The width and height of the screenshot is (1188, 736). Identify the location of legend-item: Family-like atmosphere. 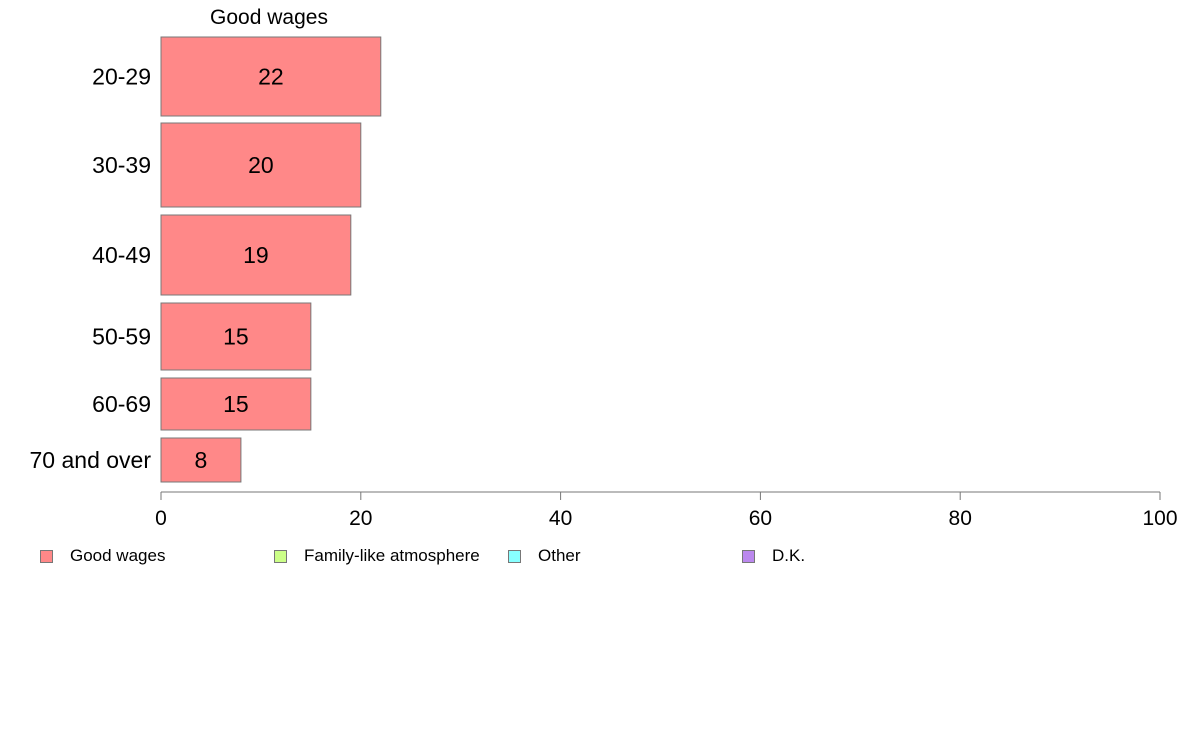
(377, 556).